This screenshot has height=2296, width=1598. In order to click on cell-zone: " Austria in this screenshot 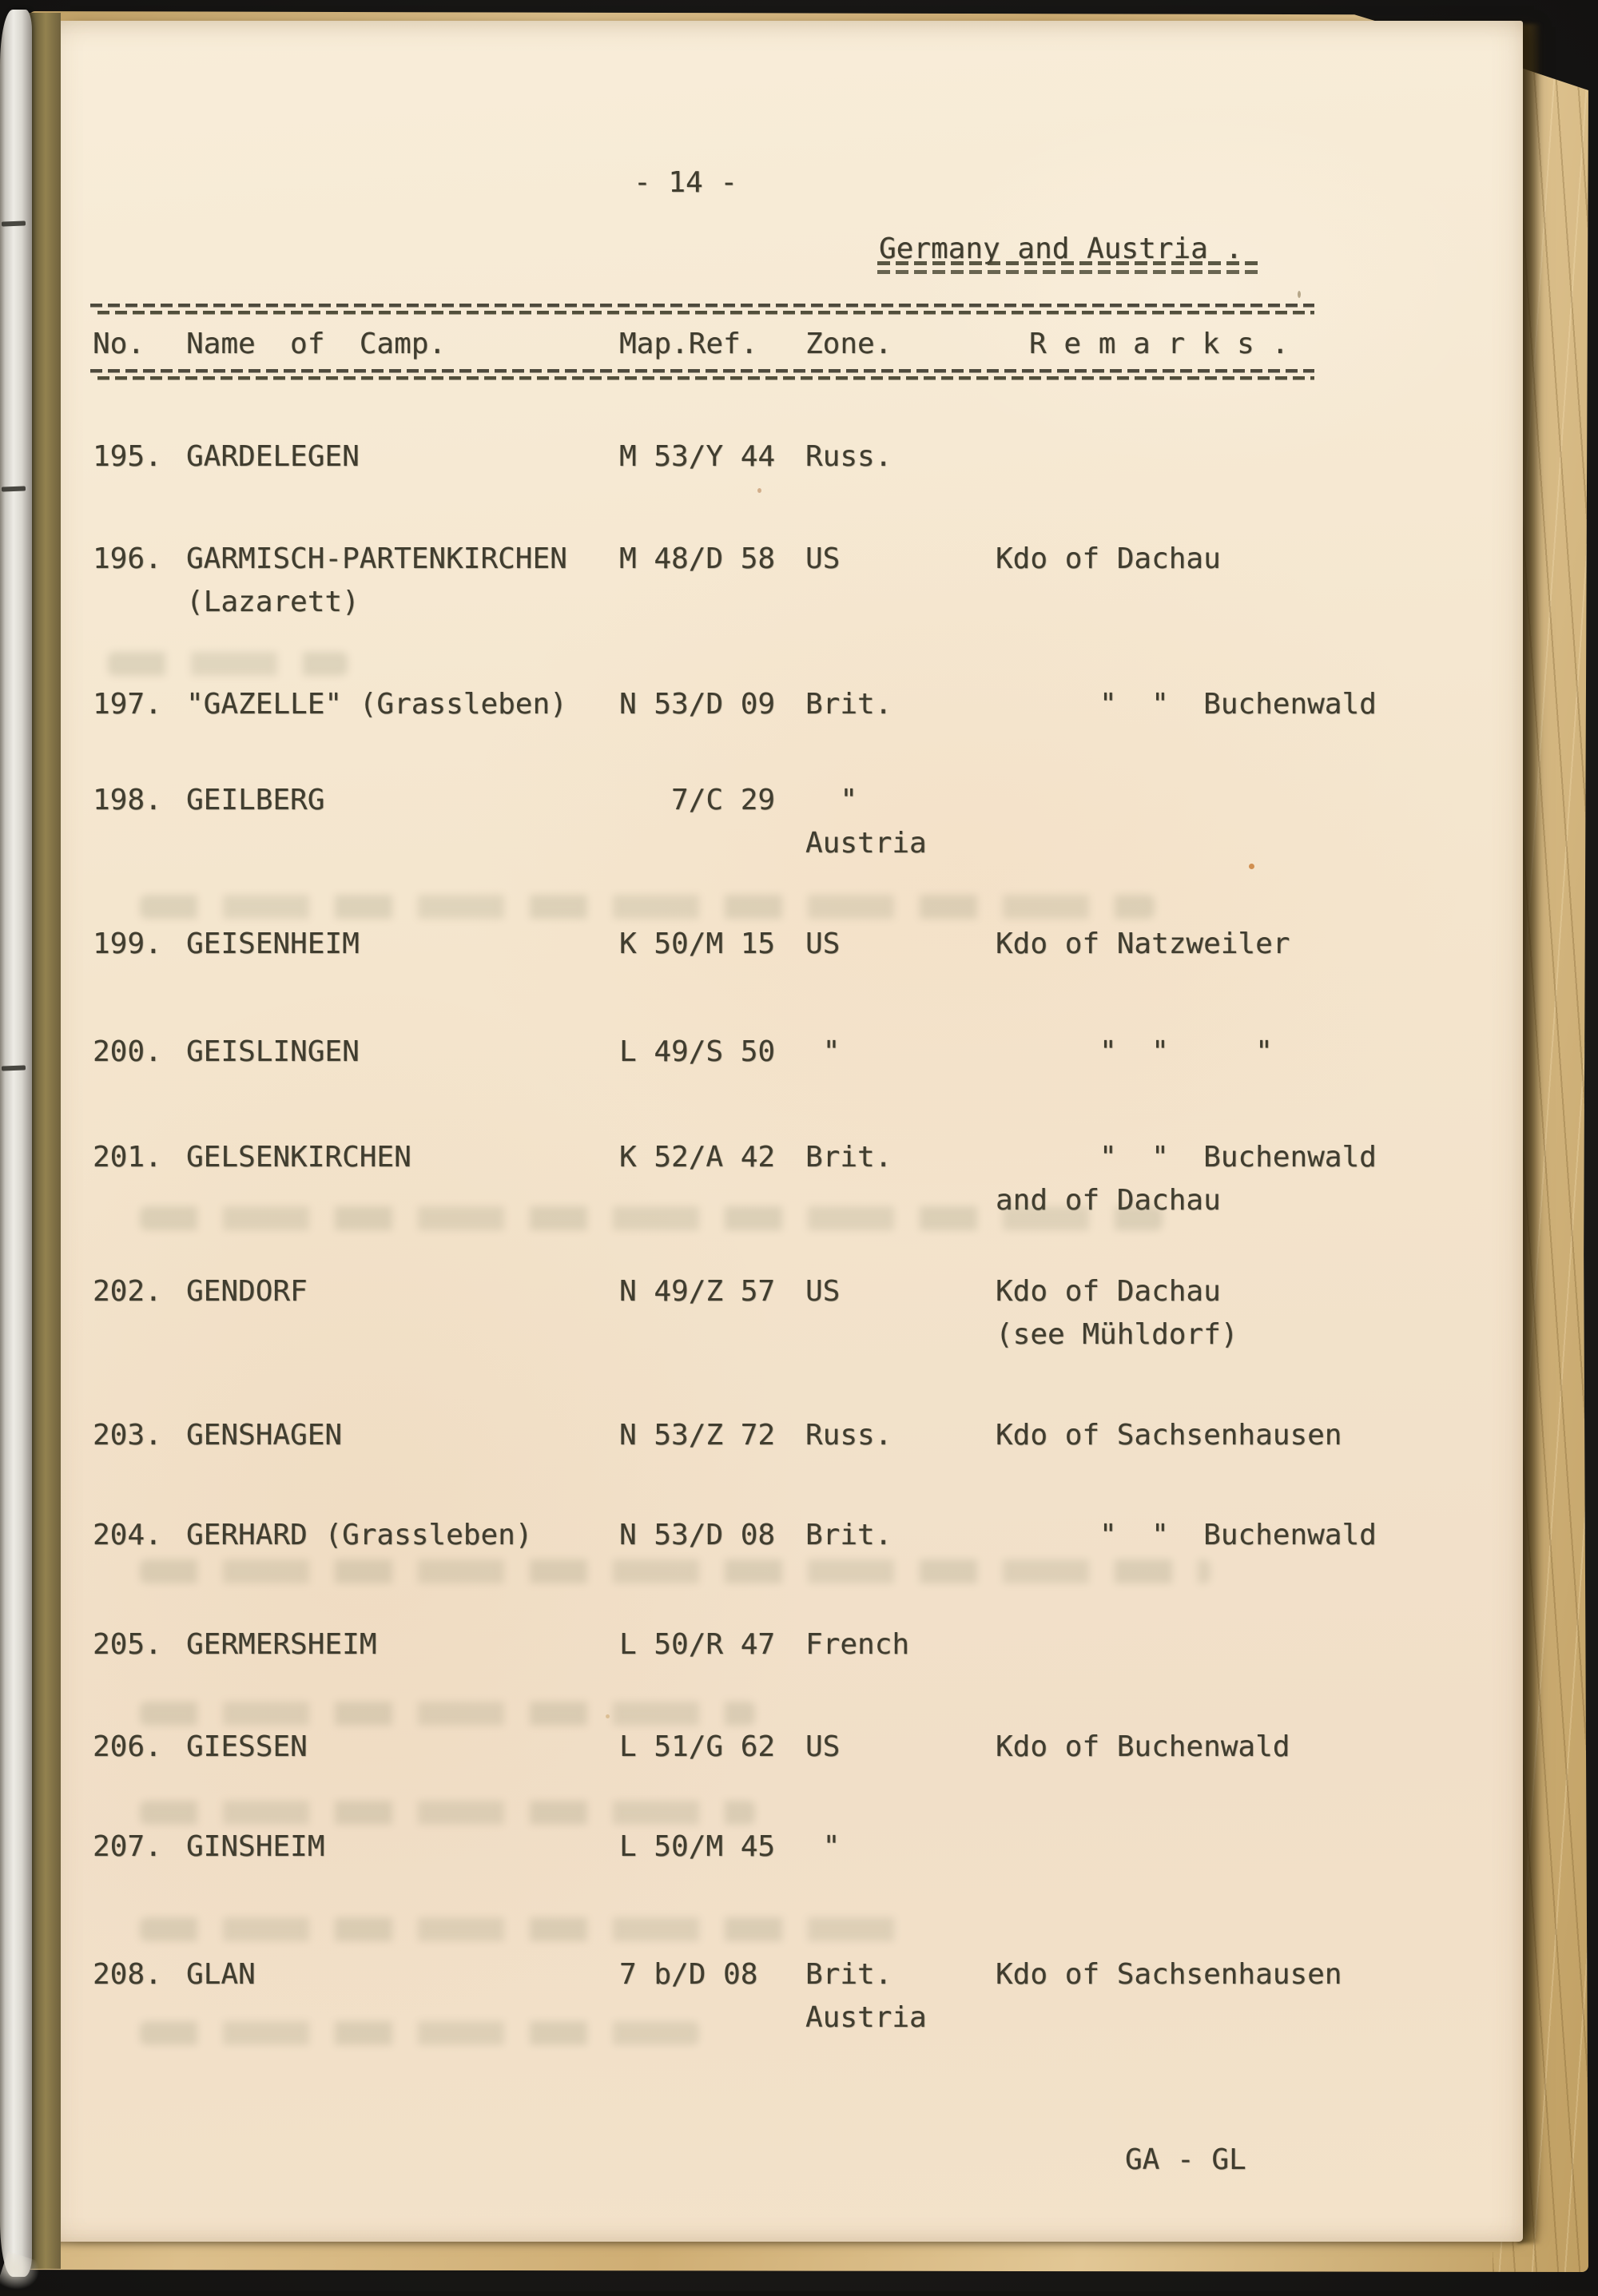, I will do `click(866, 822)`.